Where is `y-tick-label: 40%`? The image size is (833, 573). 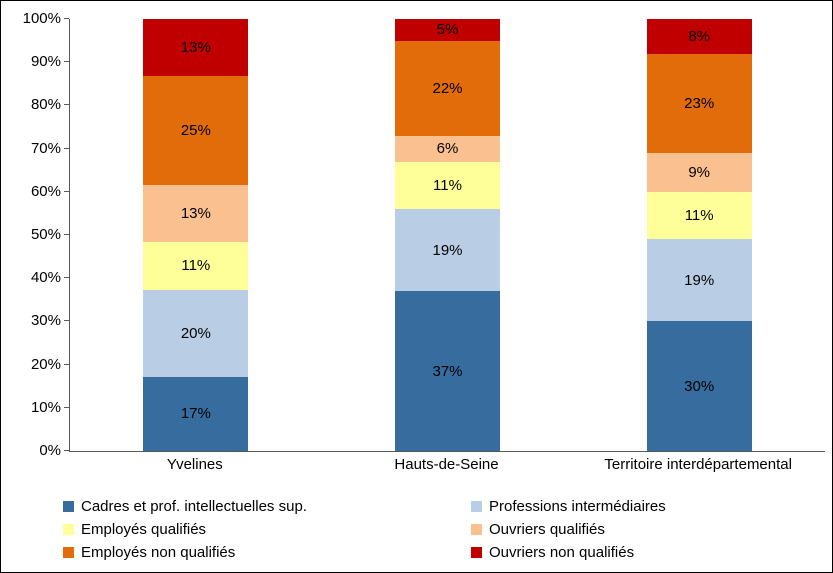
y-tick-label: 40% is located at coordinates (45, 278).